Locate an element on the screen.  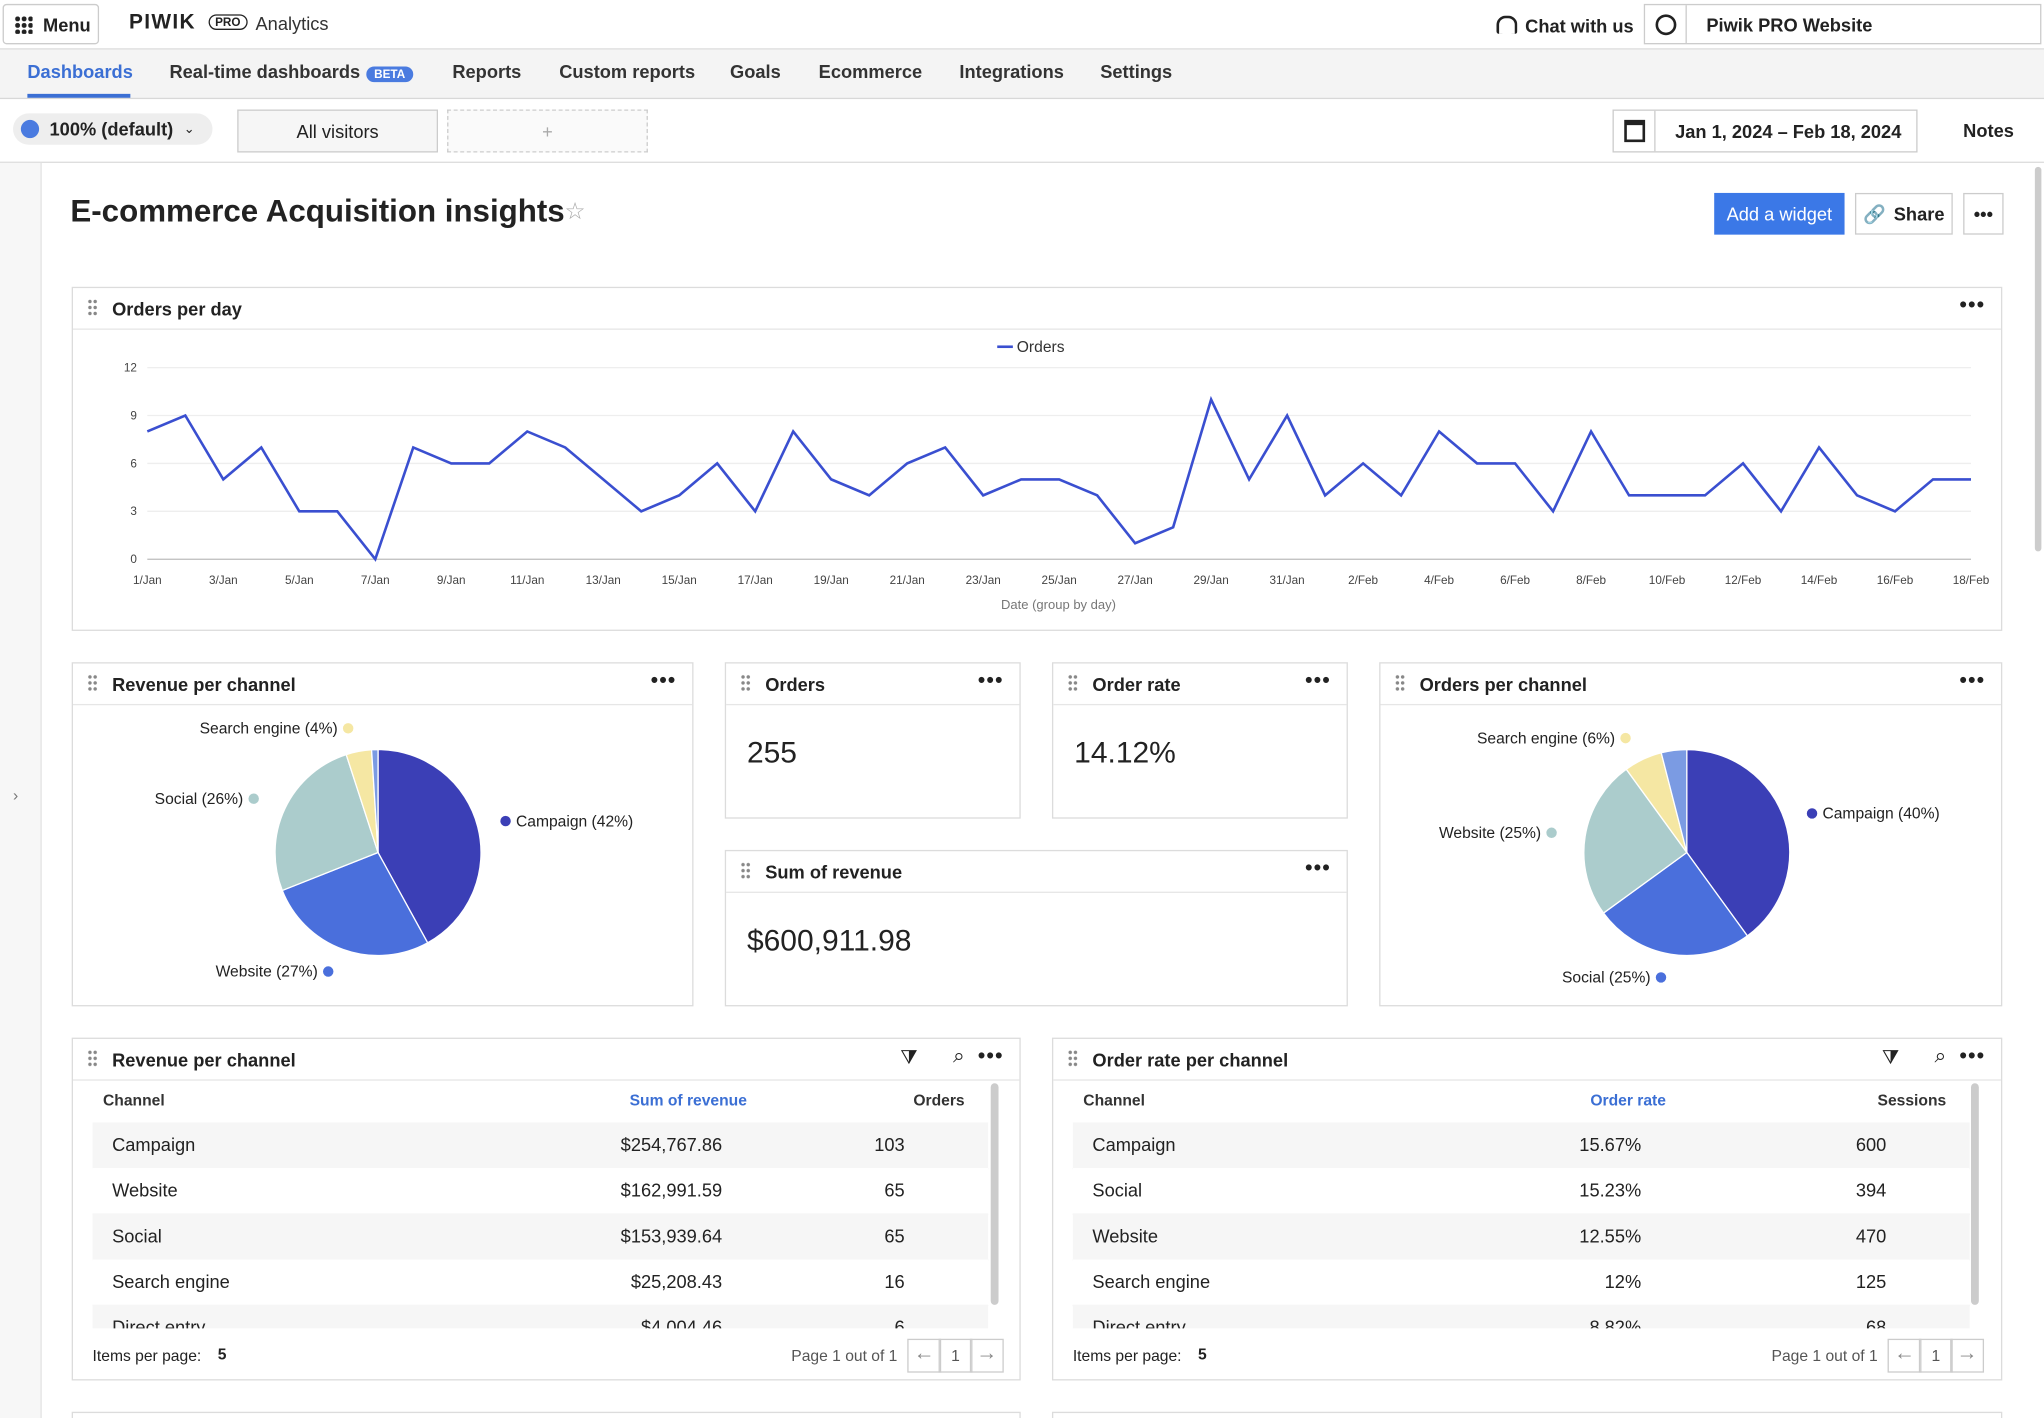
widget: Orders ••• 255 is located at coordinates (872, 740).